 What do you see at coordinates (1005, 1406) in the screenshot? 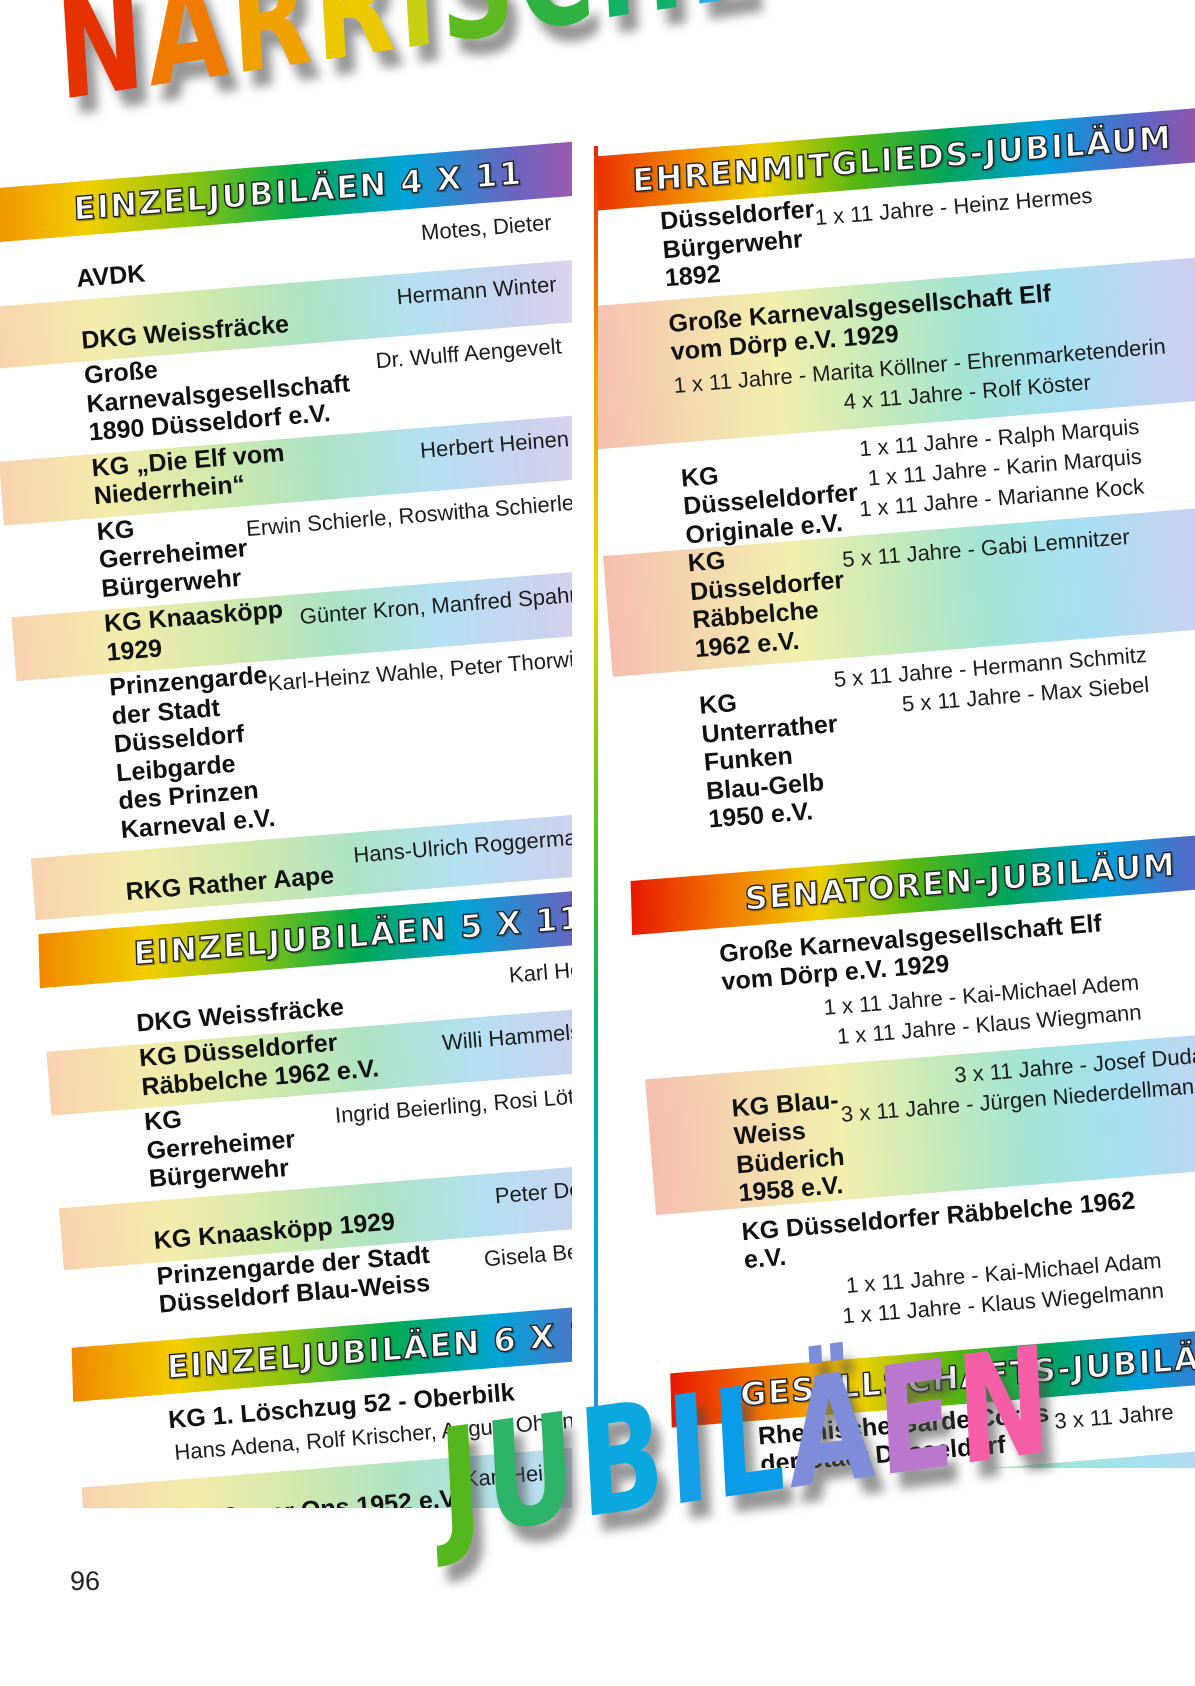
I see `title-letter-7: N` at bounding box center [1005, 1406].